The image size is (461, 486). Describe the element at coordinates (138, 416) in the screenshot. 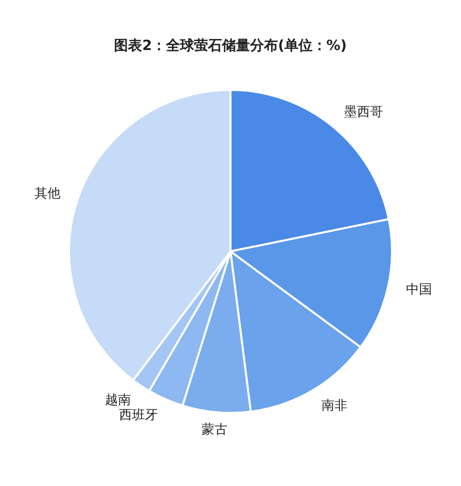

I see `slice-label: 西班牙` at that location.